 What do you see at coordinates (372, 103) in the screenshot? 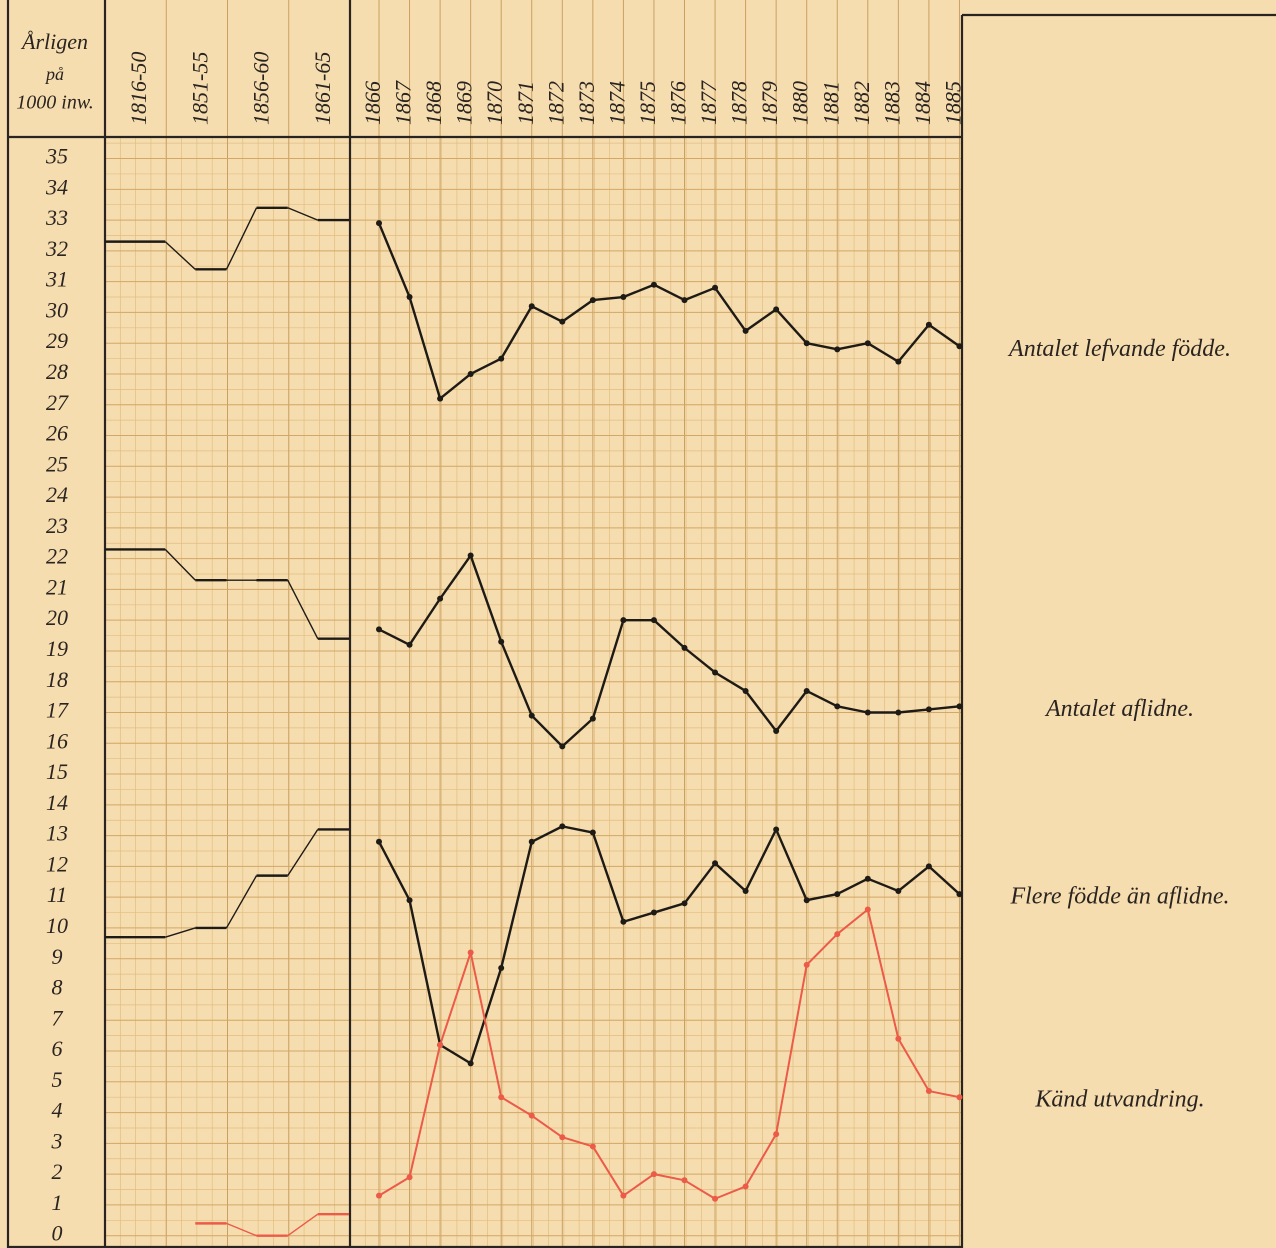
I see `x-tick-label: 1866` at bounding box center [372, 103].